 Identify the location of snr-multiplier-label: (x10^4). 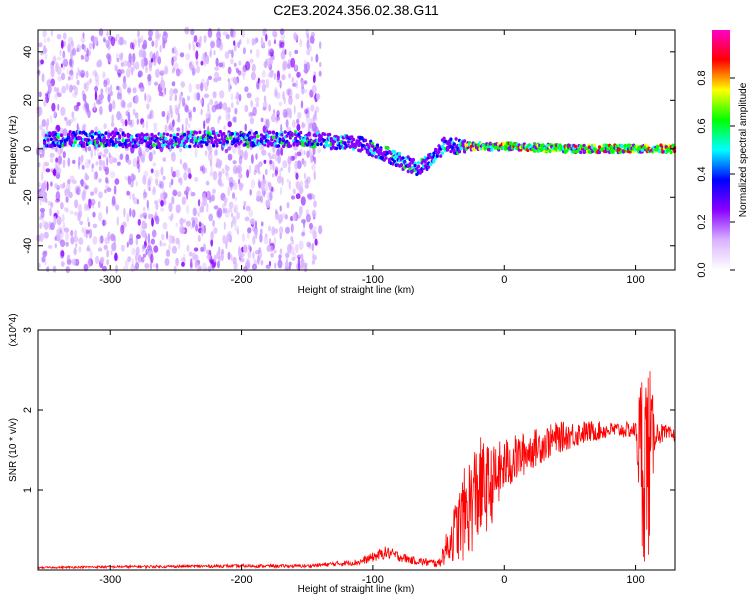
(13, 329).